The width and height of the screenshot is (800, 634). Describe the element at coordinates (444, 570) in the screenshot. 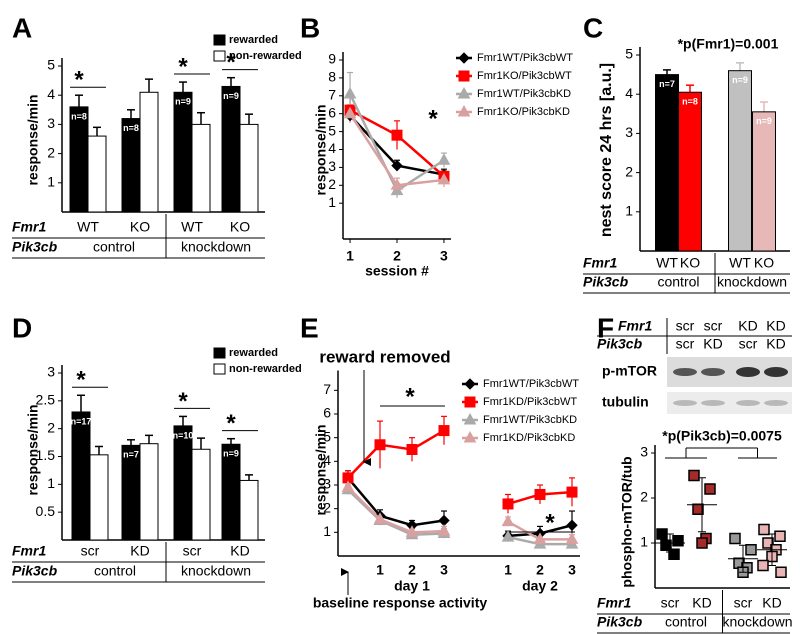

I see `x-tick-label: 3` at that location.